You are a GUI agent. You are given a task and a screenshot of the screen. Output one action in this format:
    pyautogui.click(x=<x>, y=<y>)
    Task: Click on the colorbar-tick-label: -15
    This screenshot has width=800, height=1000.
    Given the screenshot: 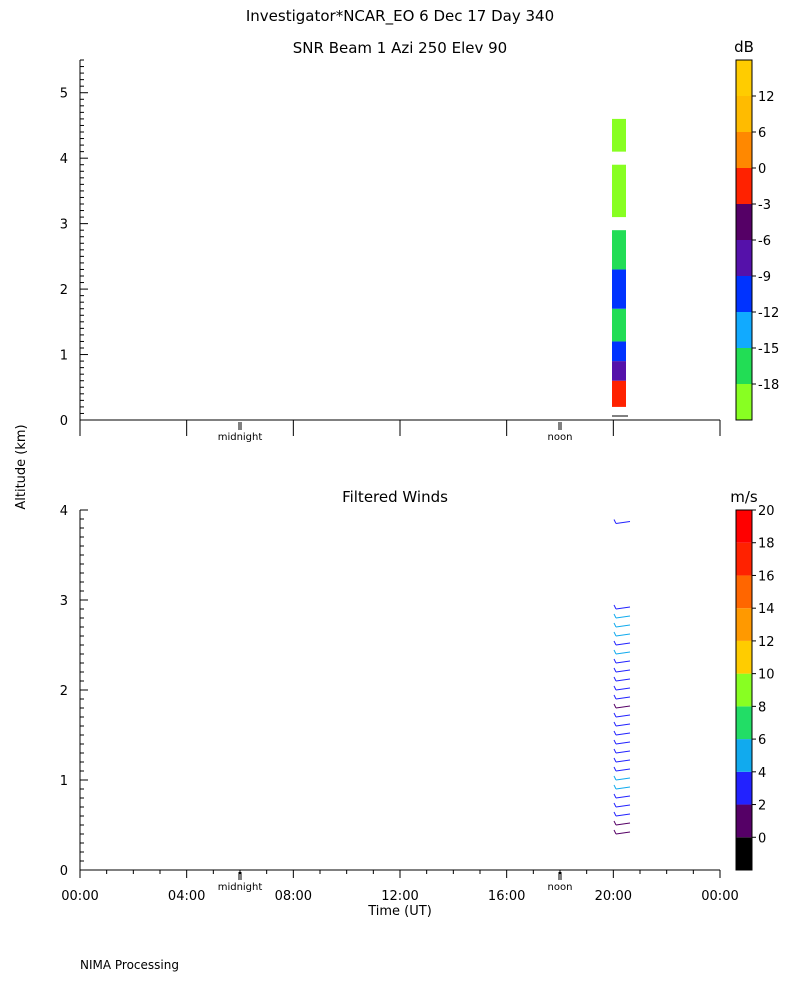 What is the action you would take?
    pyautogui.click(x=768, y=349)
    